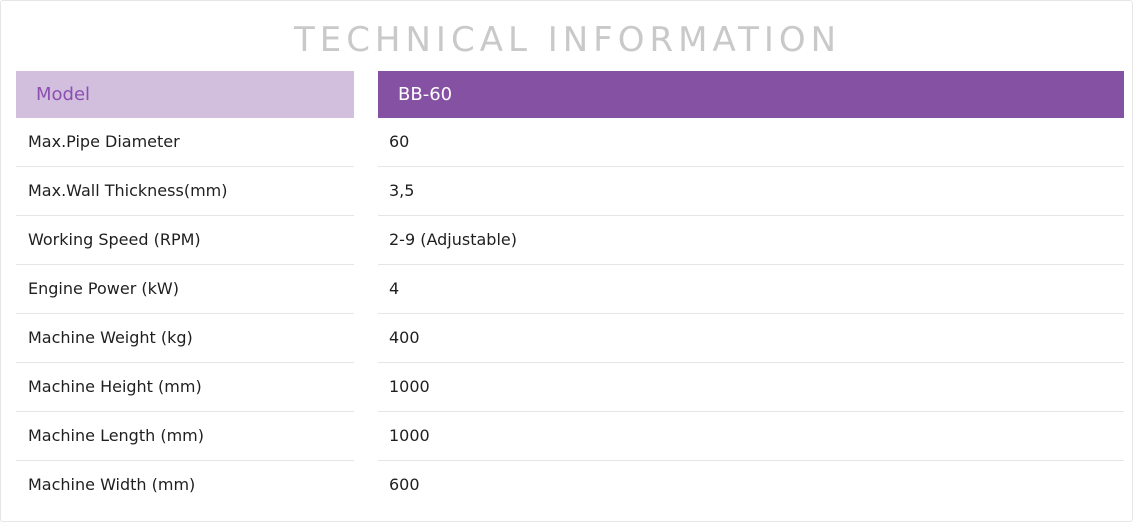  Describe the element at coordinates (185, 436) in the screenshot. I see `spec-label: Machine Length (mm)` at that location.